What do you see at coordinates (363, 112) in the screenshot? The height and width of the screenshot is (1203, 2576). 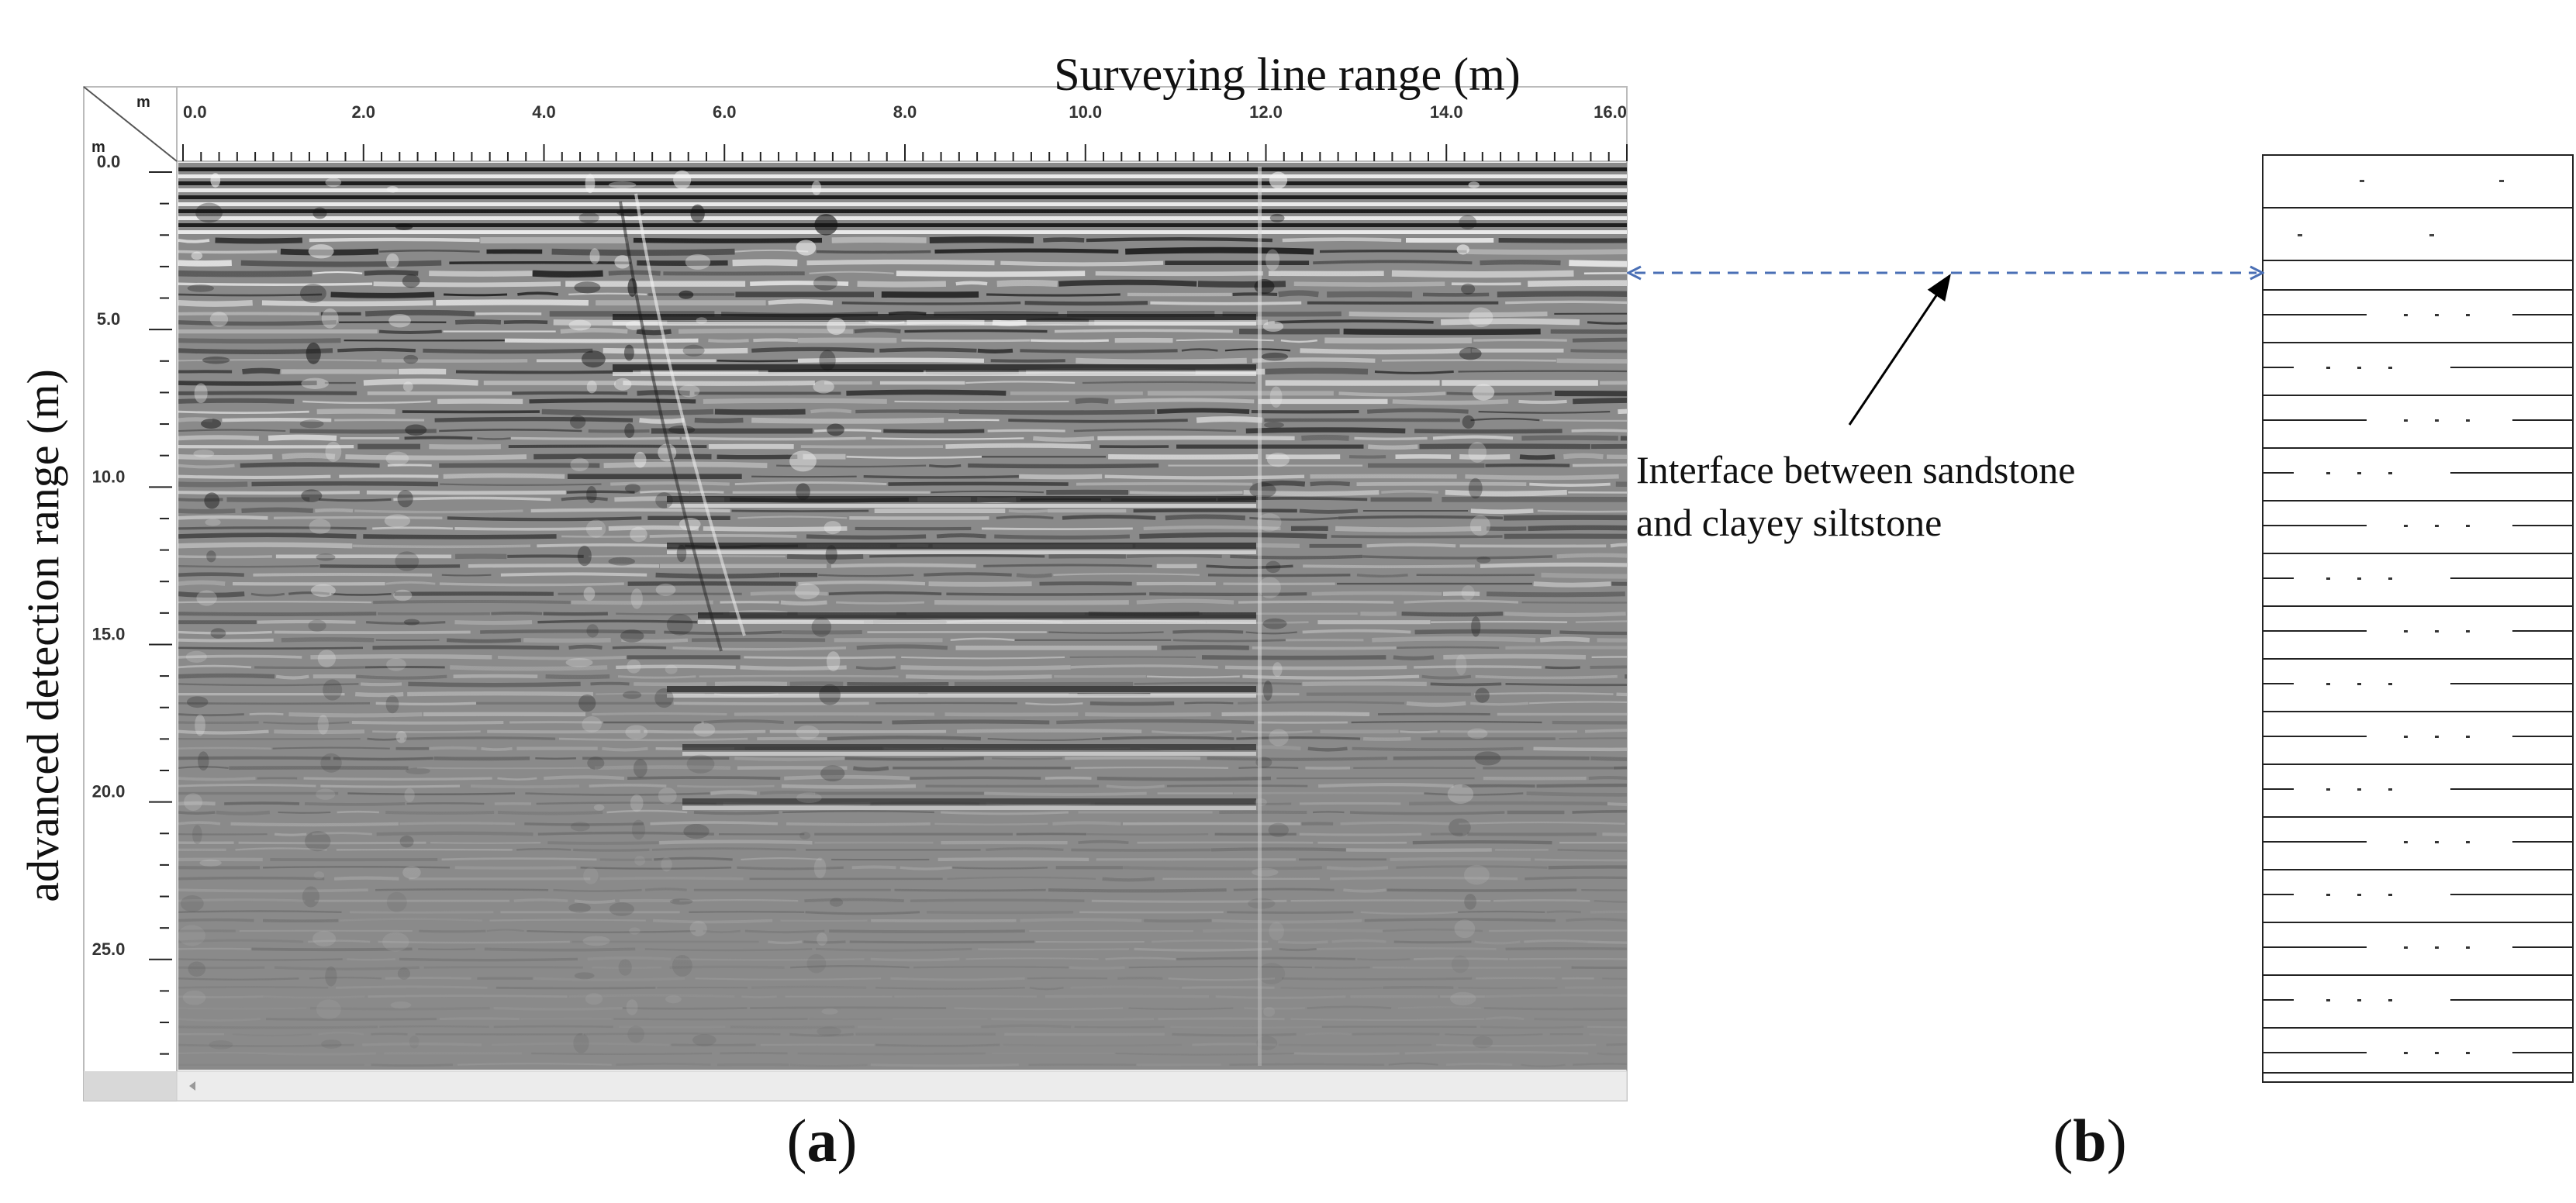 I see `x-tick-label: 2.0` at bounding box center [363, 112].